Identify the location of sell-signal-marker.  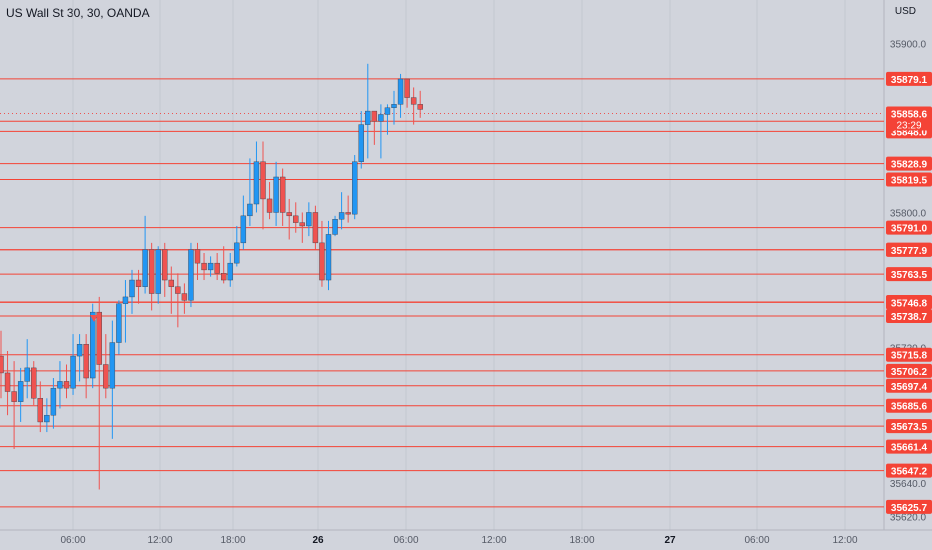
(94, 318).